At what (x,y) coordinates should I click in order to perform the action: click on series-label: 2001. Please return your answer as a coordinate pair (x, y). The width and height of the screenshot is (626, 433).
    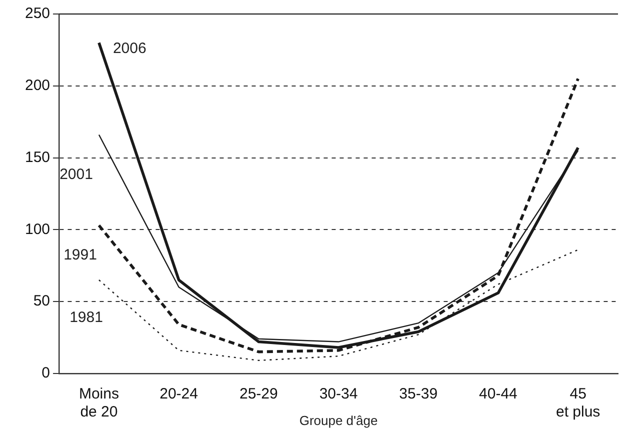
    Looking at the image, I should click on (76, 174).